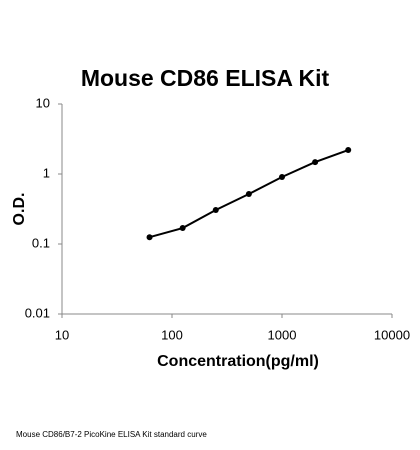  What do you see at coordinates (172, 334) in the screenshot?
I see `x-tick-label: 100` at bounding box center [172, 334].